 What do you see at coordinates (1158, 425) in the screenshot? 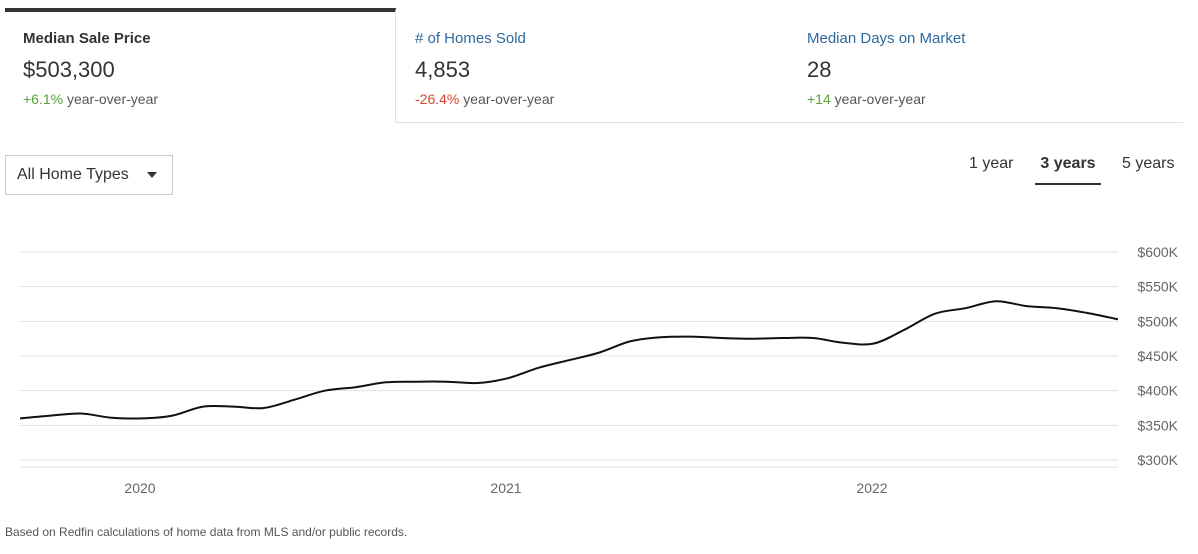
I see `y-tick-label: $350K` at bounding box center [1158, 425].